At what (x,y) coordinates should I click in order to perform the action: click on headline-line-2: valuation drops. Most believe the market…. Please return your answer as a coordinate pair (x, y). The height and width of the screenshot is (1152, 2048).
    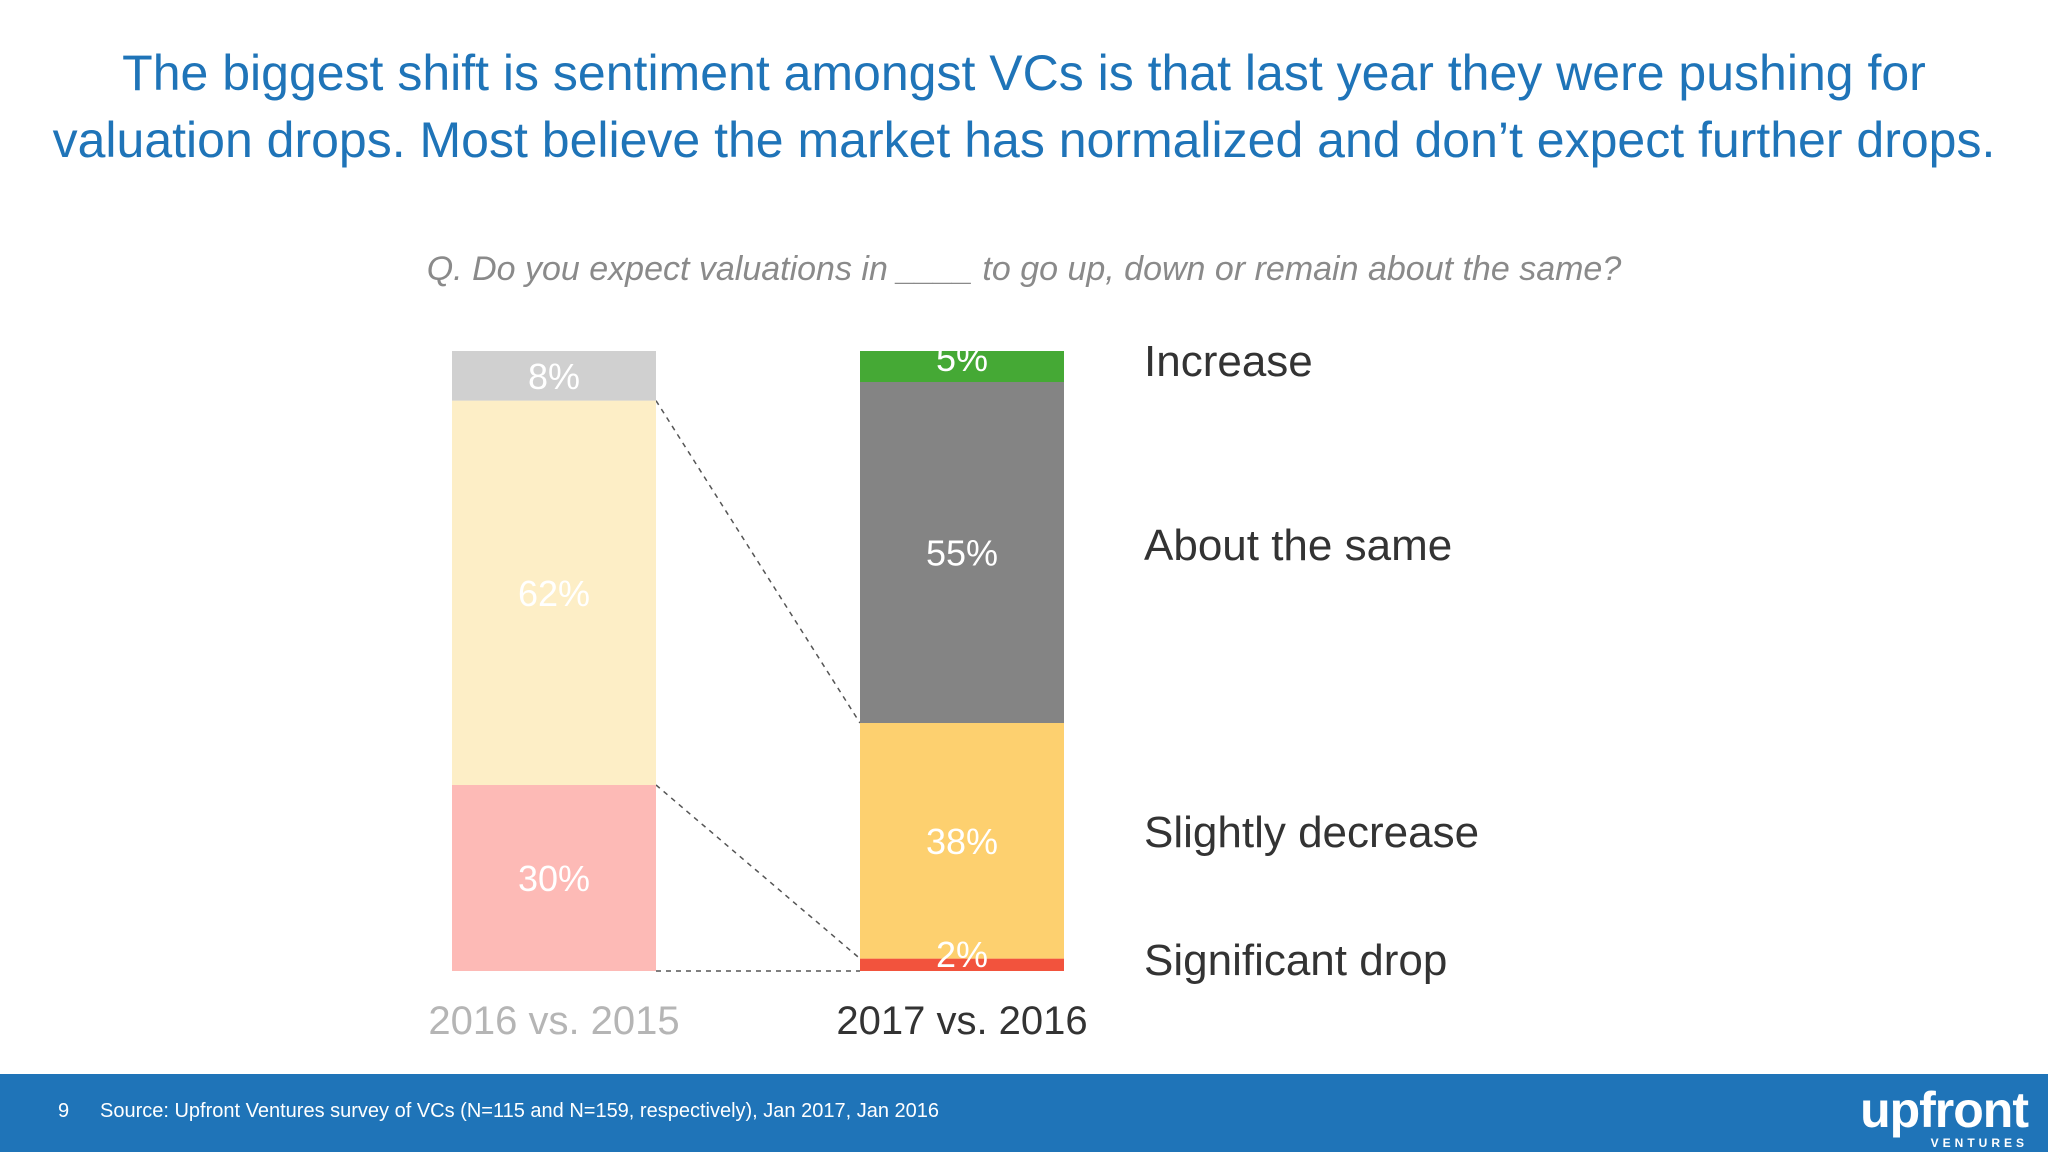
    Looking at the image, I should click on (1024, 140).